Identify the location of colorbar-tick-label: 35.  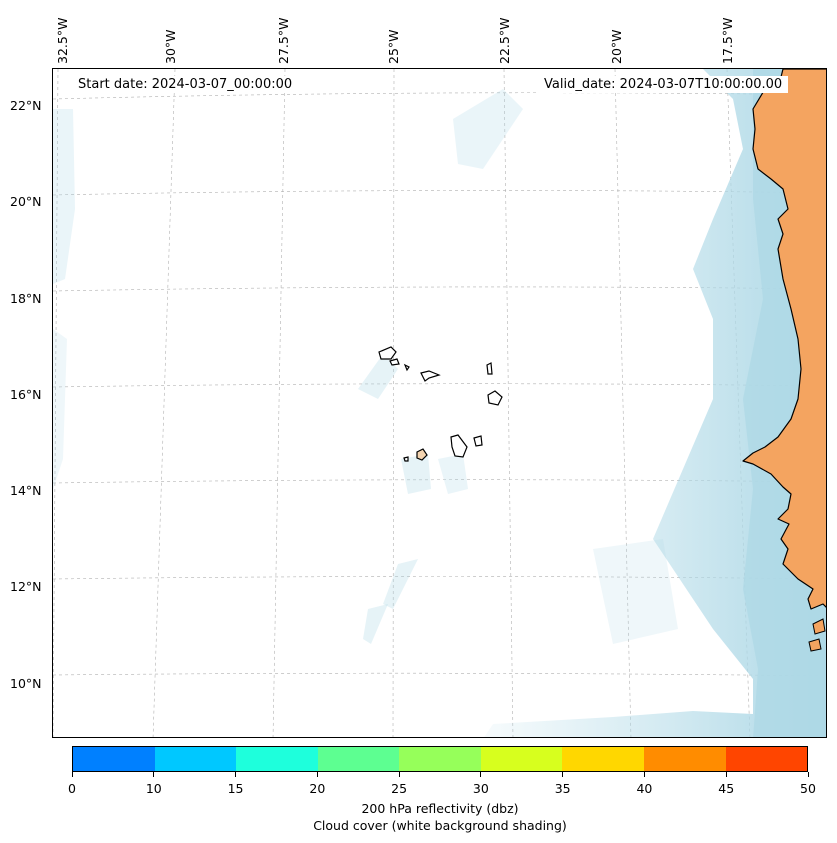
(562, 788).